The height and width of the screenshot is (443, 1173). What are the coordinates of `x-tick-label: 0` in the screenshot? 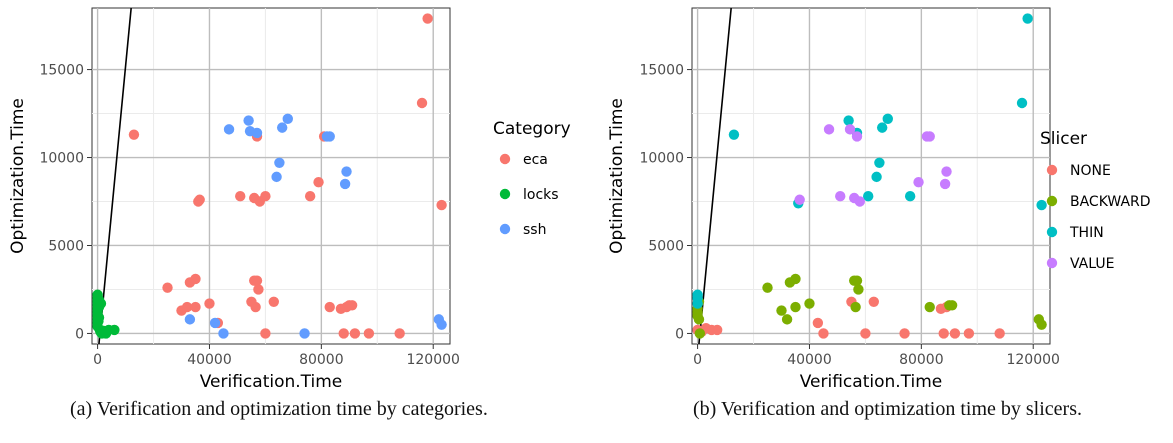 It's located at (97, 360).